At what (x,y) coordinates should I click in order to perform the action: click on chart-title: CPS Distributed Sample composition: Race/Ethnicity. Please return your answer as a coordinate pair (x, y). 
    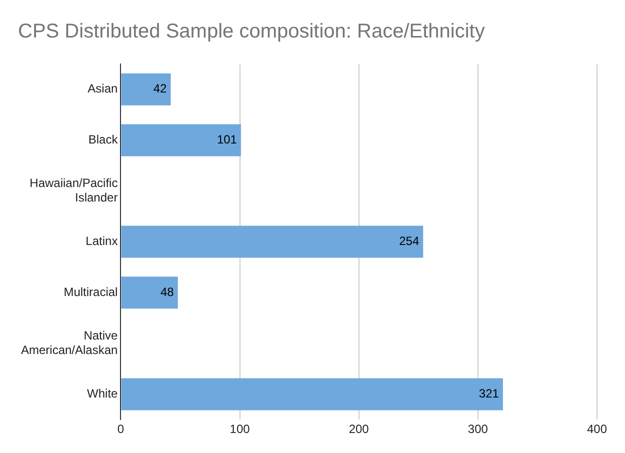
    Looking at the image, I should click on (251, 31).